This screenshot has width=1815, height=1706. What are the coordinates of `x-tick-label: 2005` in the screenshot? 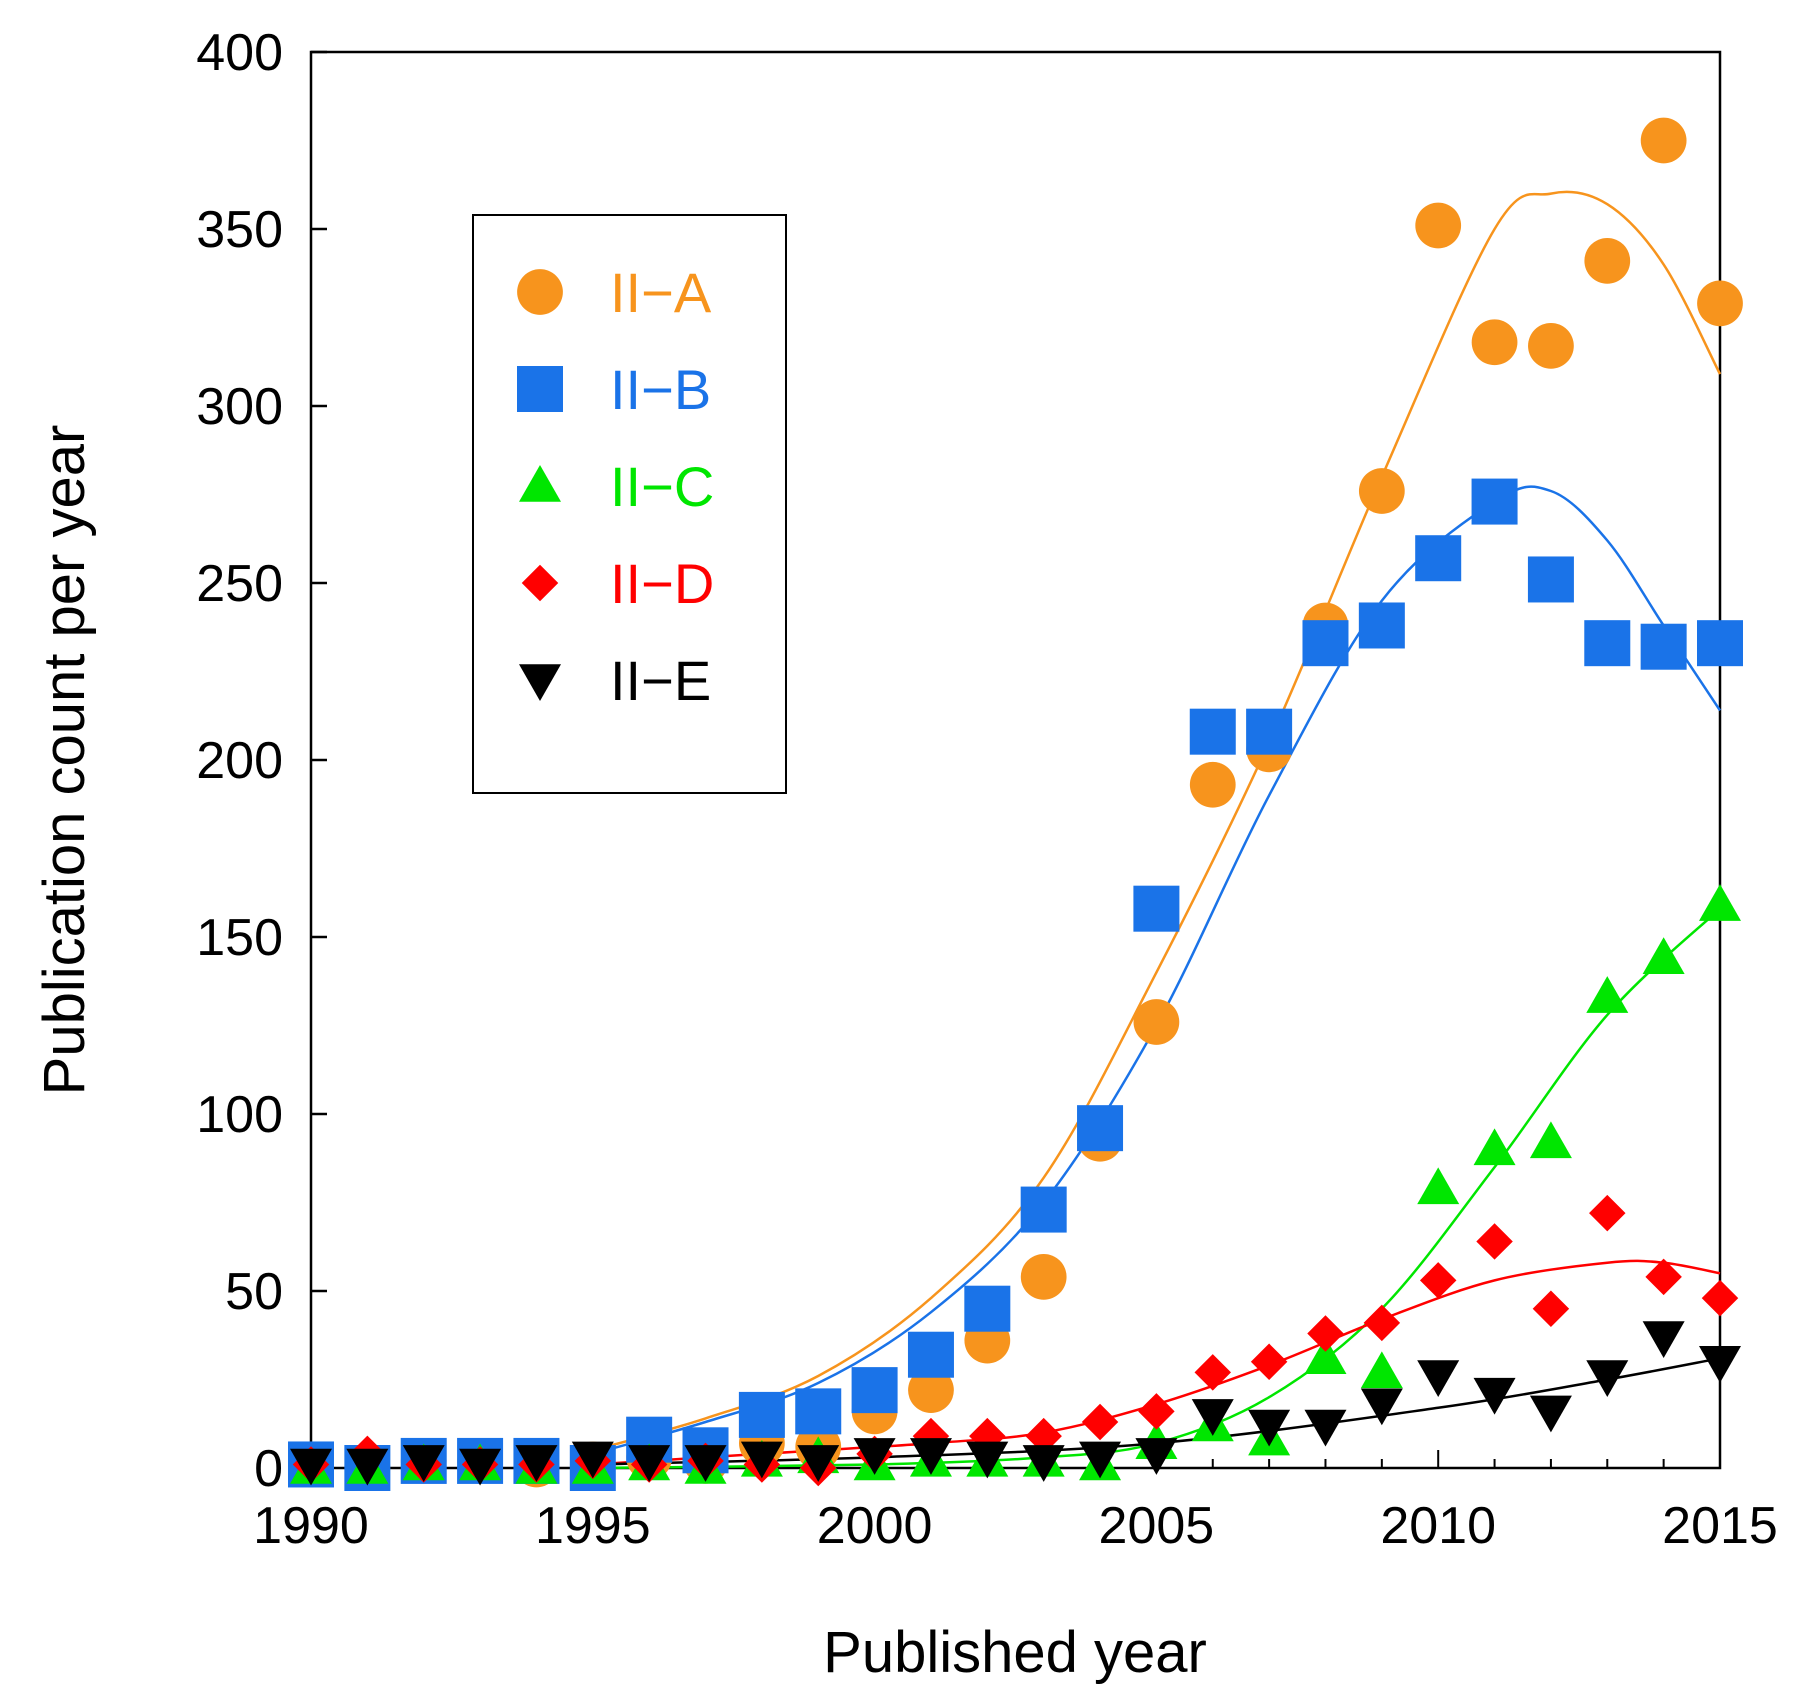 It's located at (1157, 1526).